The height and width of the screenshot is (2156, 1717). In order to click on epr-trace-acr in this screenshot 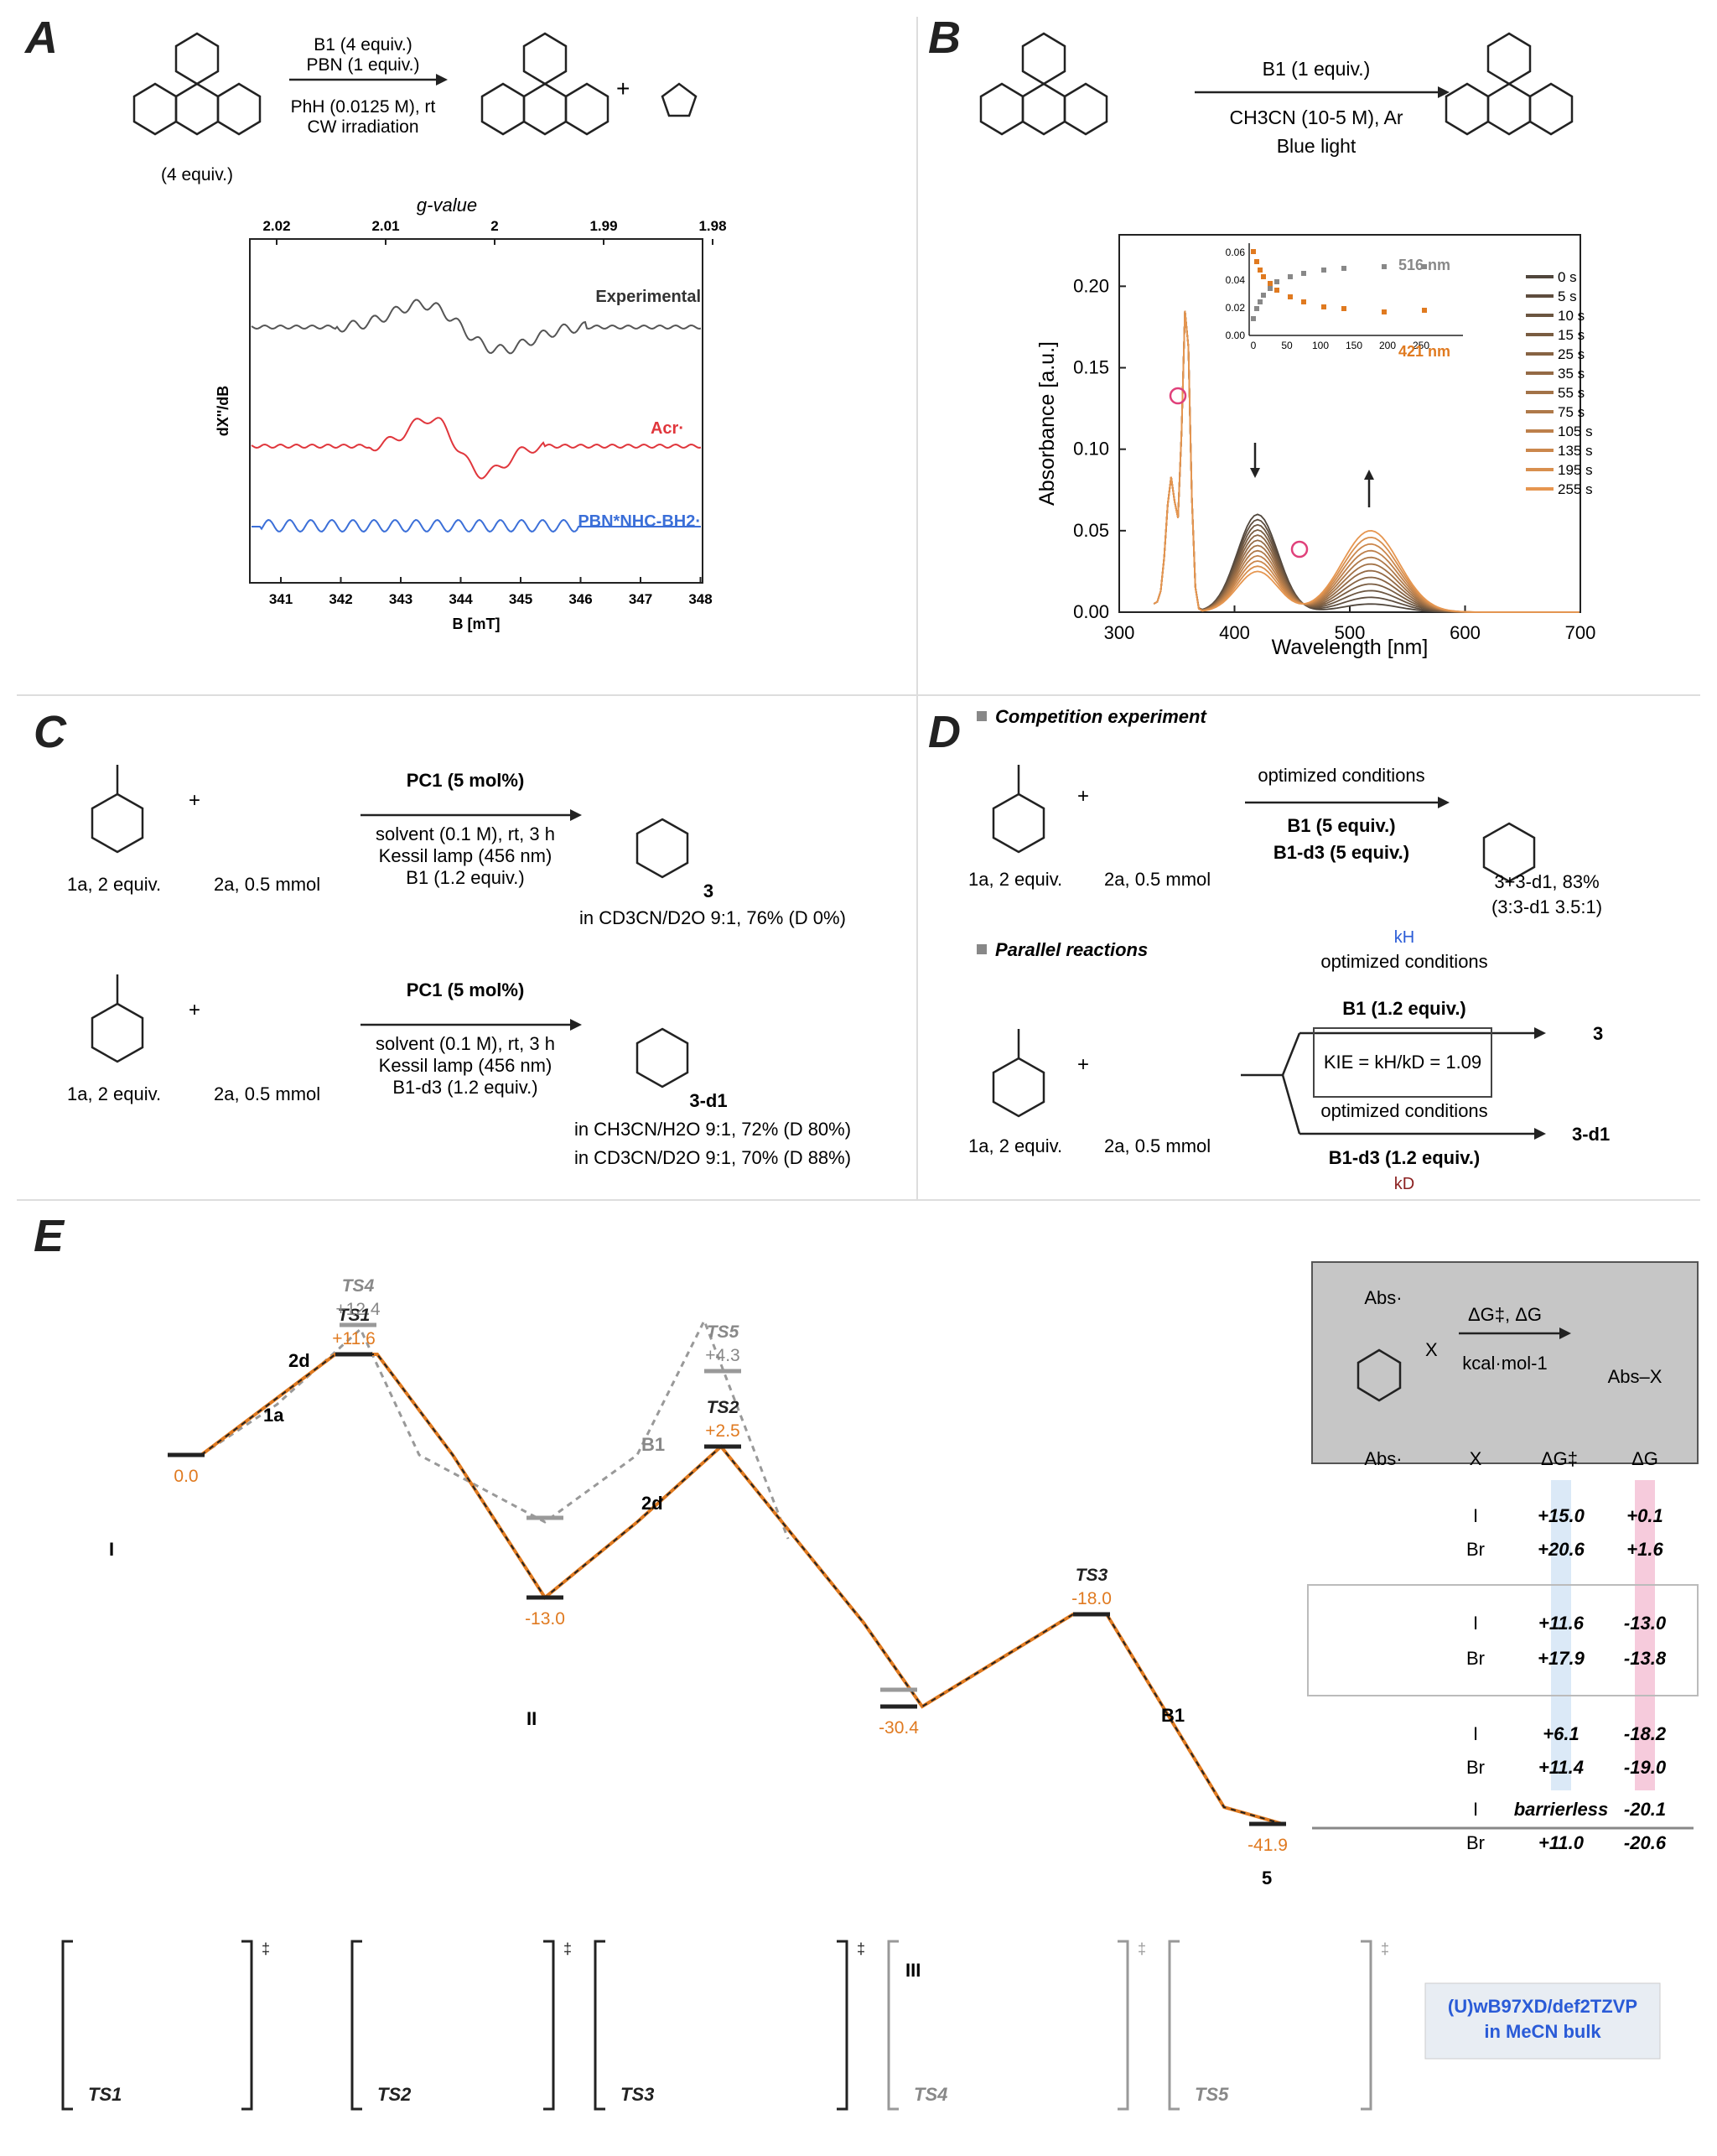, I will do `click(476, 449)`.